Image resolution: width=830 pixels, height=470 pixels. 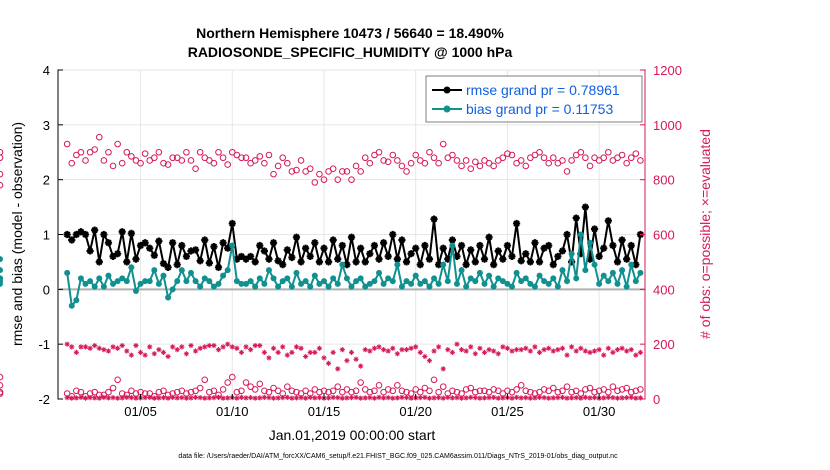 What do you see at coordinates (664, 344) in the screenshot?
I see `right-tick-label: 200` at bounding box center [664, 344].